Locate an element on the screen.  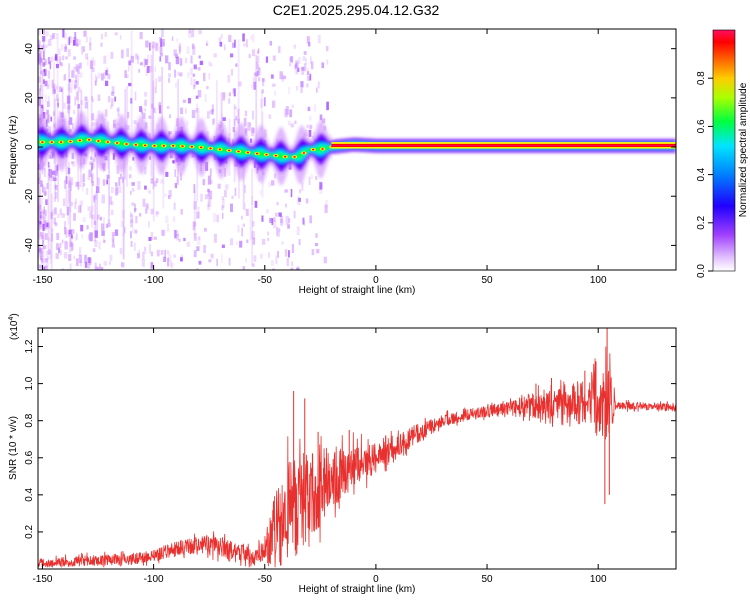
spectrogram-x-tick-label: -150 is located at coordinates (42, 280).